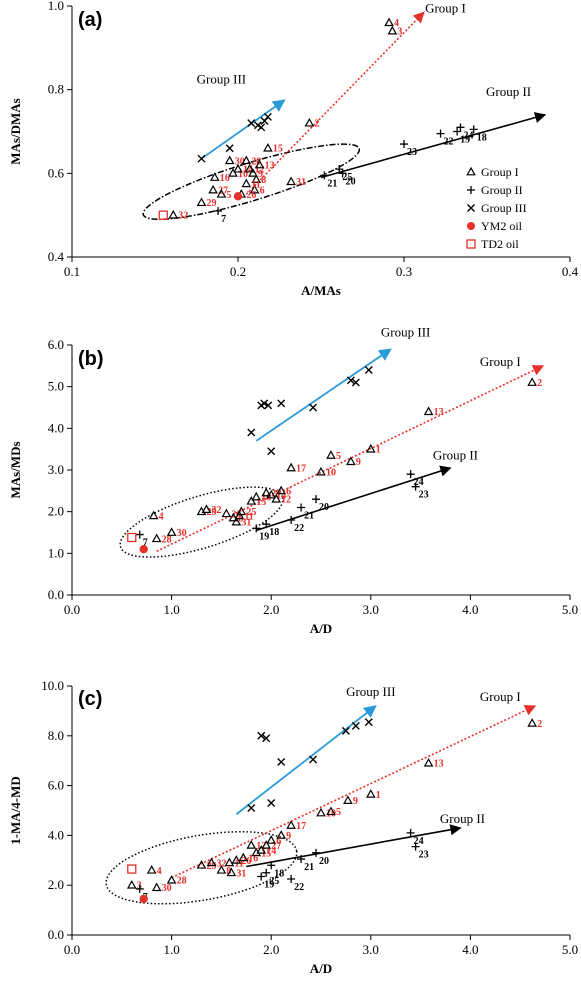  Describe the element at coordinates (301, 182) in the screenshot. I see `sample-number-label: 31` at that location.